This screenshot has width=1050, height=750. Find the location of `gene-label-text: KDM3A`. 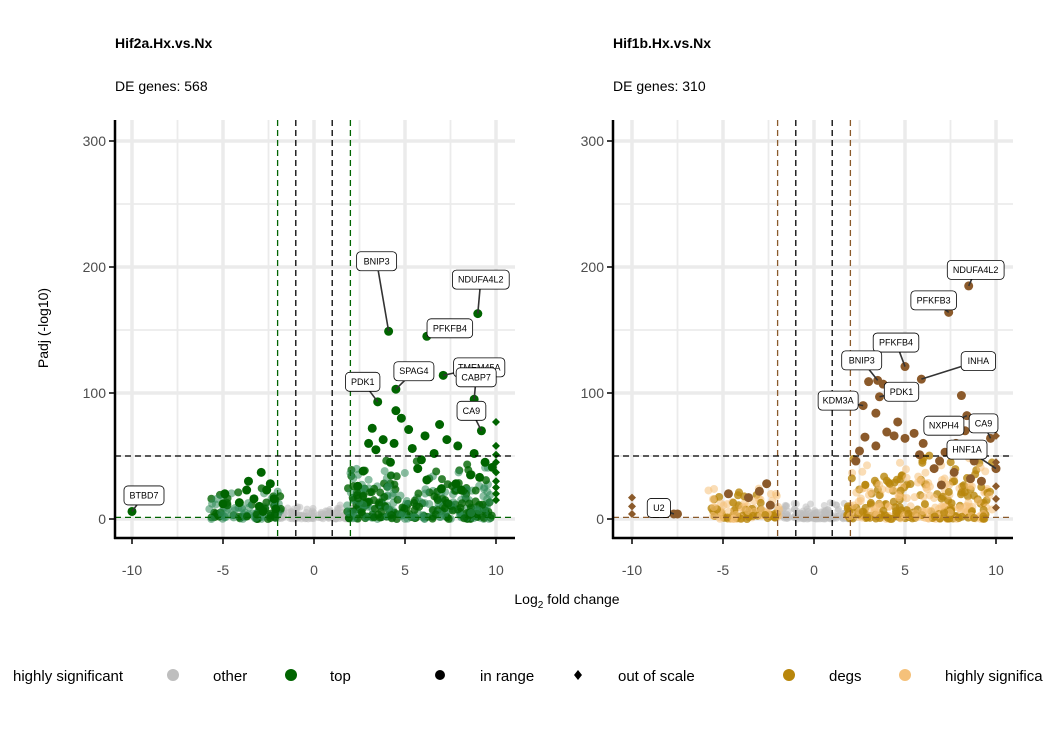

gene-label-text: KDM3A is located at coordinates (838, 401).